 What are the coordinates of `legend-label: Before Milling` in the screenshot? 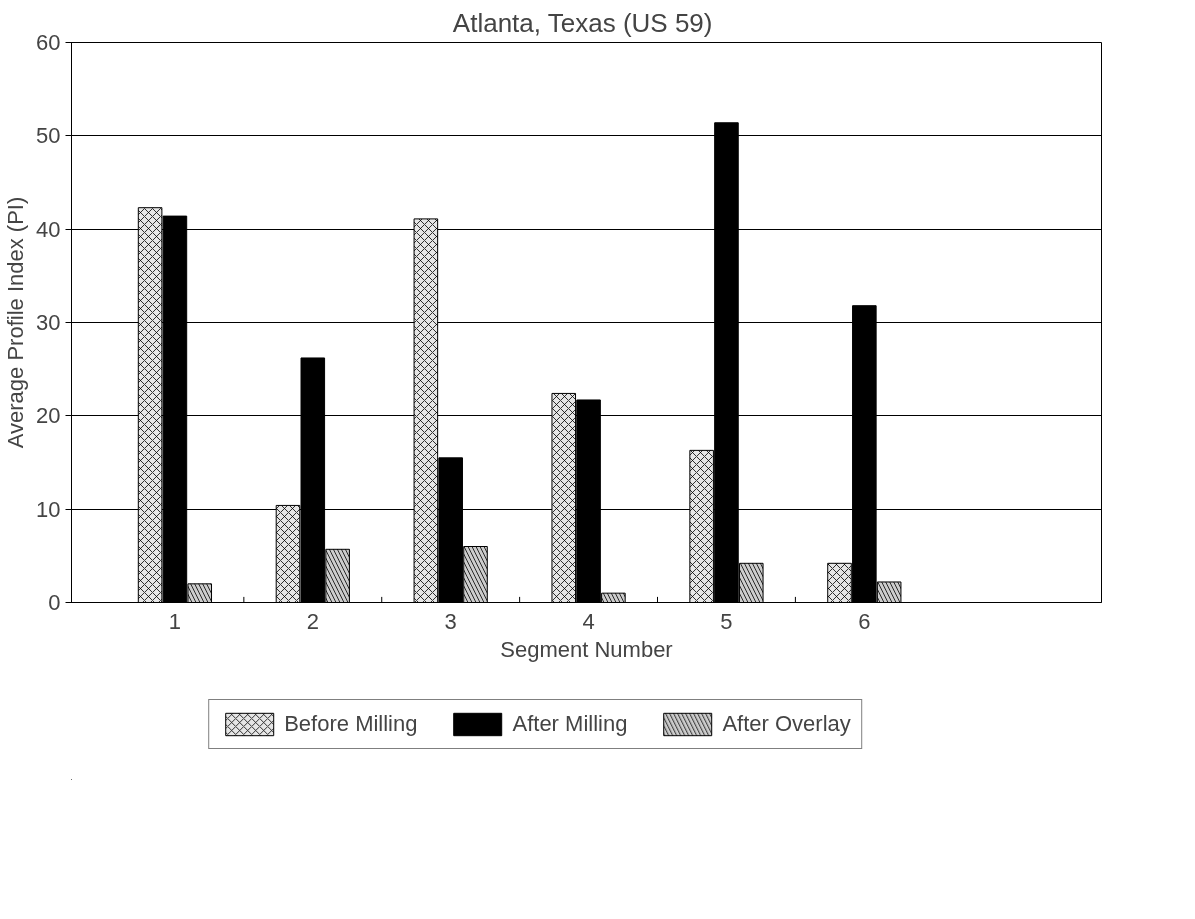 It's located at (351, 724).